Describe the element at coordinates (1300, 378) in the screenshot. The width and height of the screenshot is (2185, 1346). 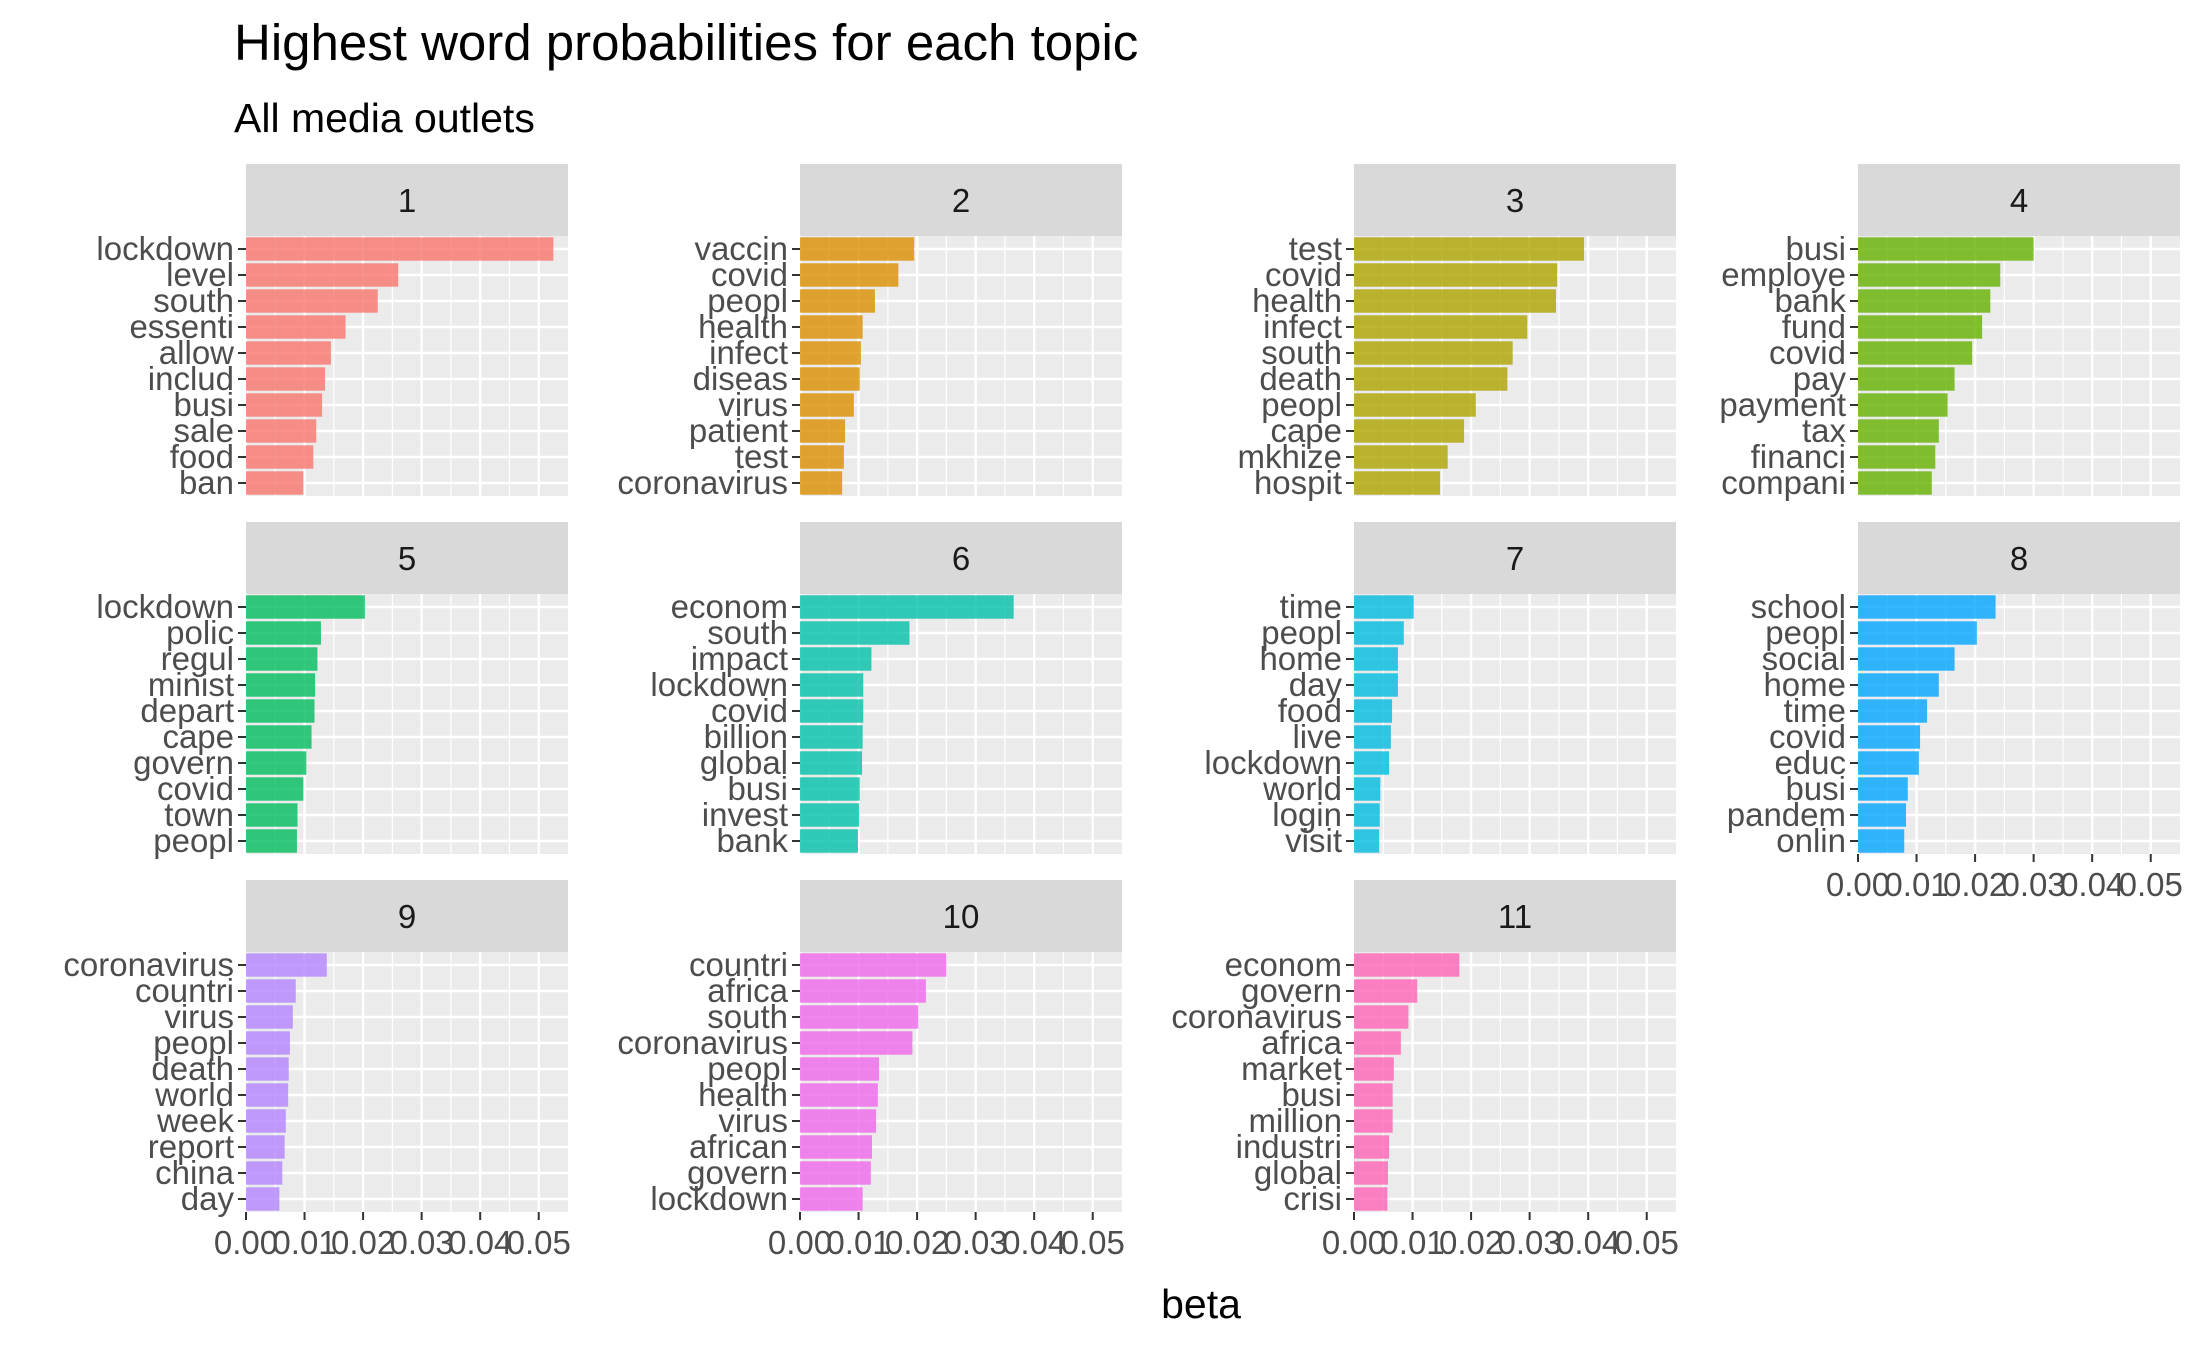
I see `y-tick-label: death` at that location.